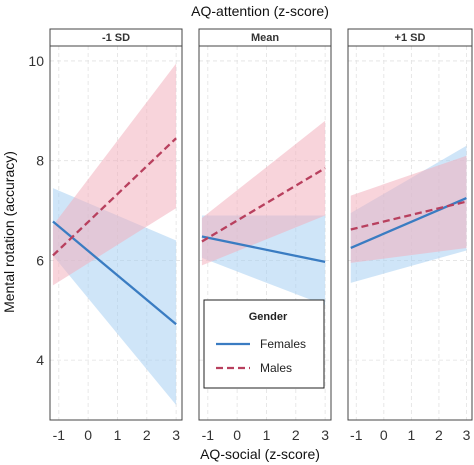  Describe the element at coordinates (260, 454) in the screenshot. I see `x-axis-title: AQ-social (z-score)` at that location.